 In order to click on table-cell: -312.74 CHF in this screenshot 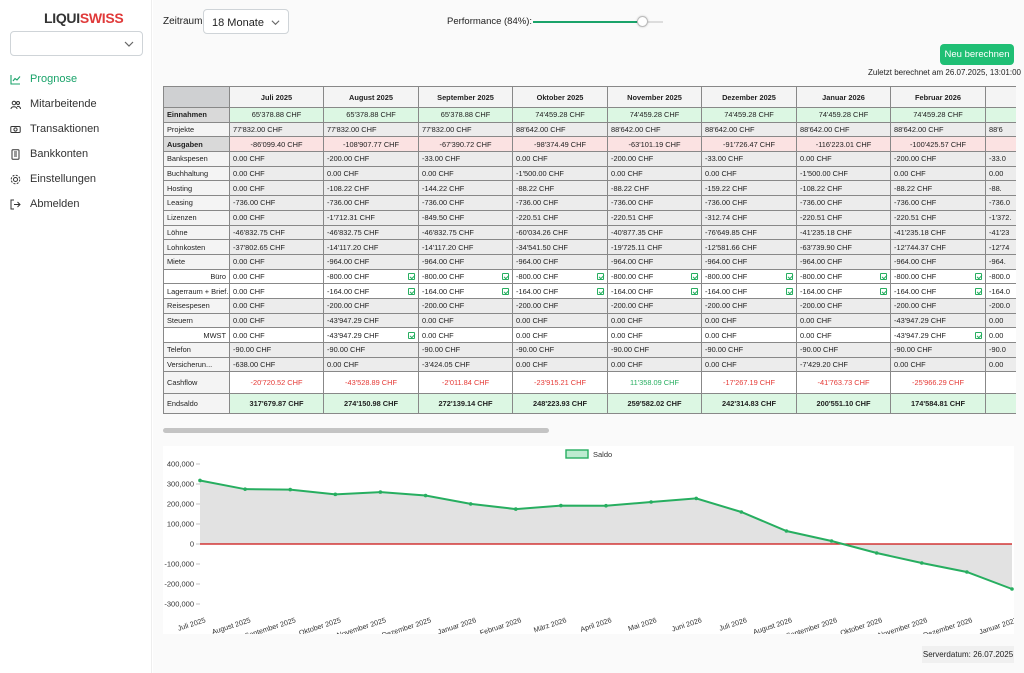, I will do `click(749, 217)`.